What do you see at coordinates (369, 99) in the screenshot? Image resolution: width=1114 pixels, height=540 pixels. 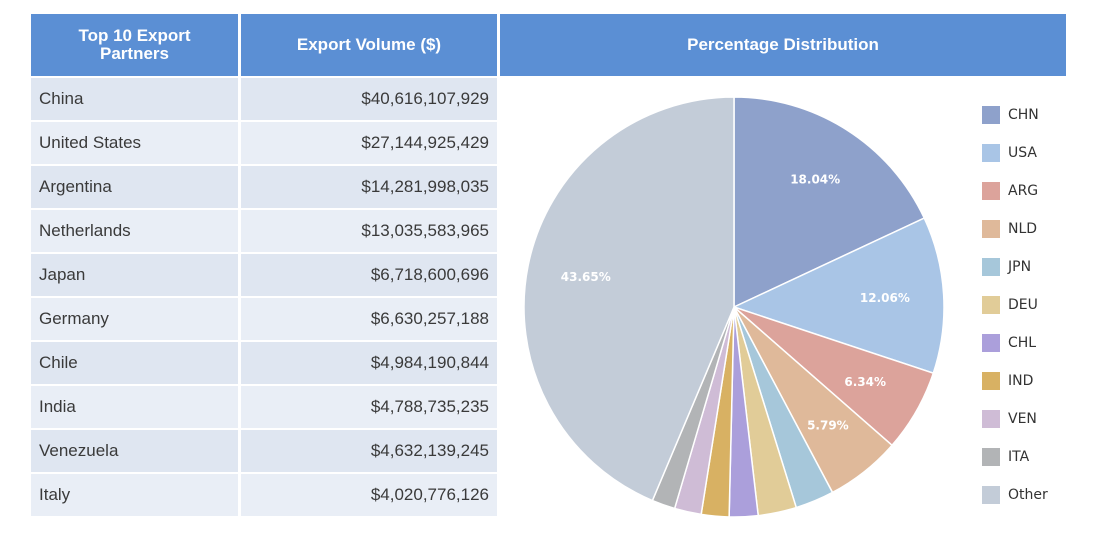 I see `export-volume: $40,616,107,929` at bounding box center [369, 99].